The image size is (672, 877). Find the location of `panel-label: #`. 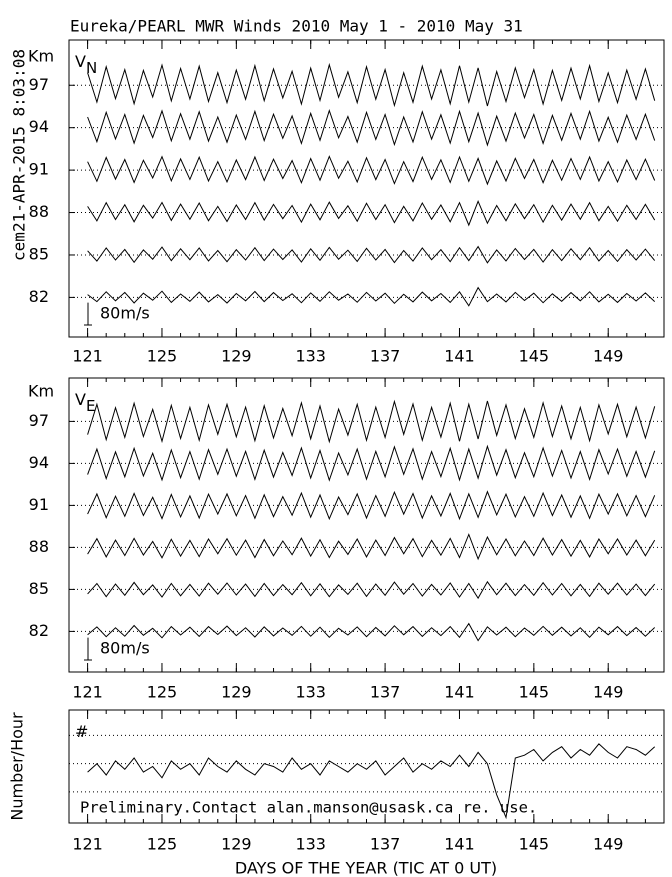

panel-label: # is located at coordinates (81, 731).